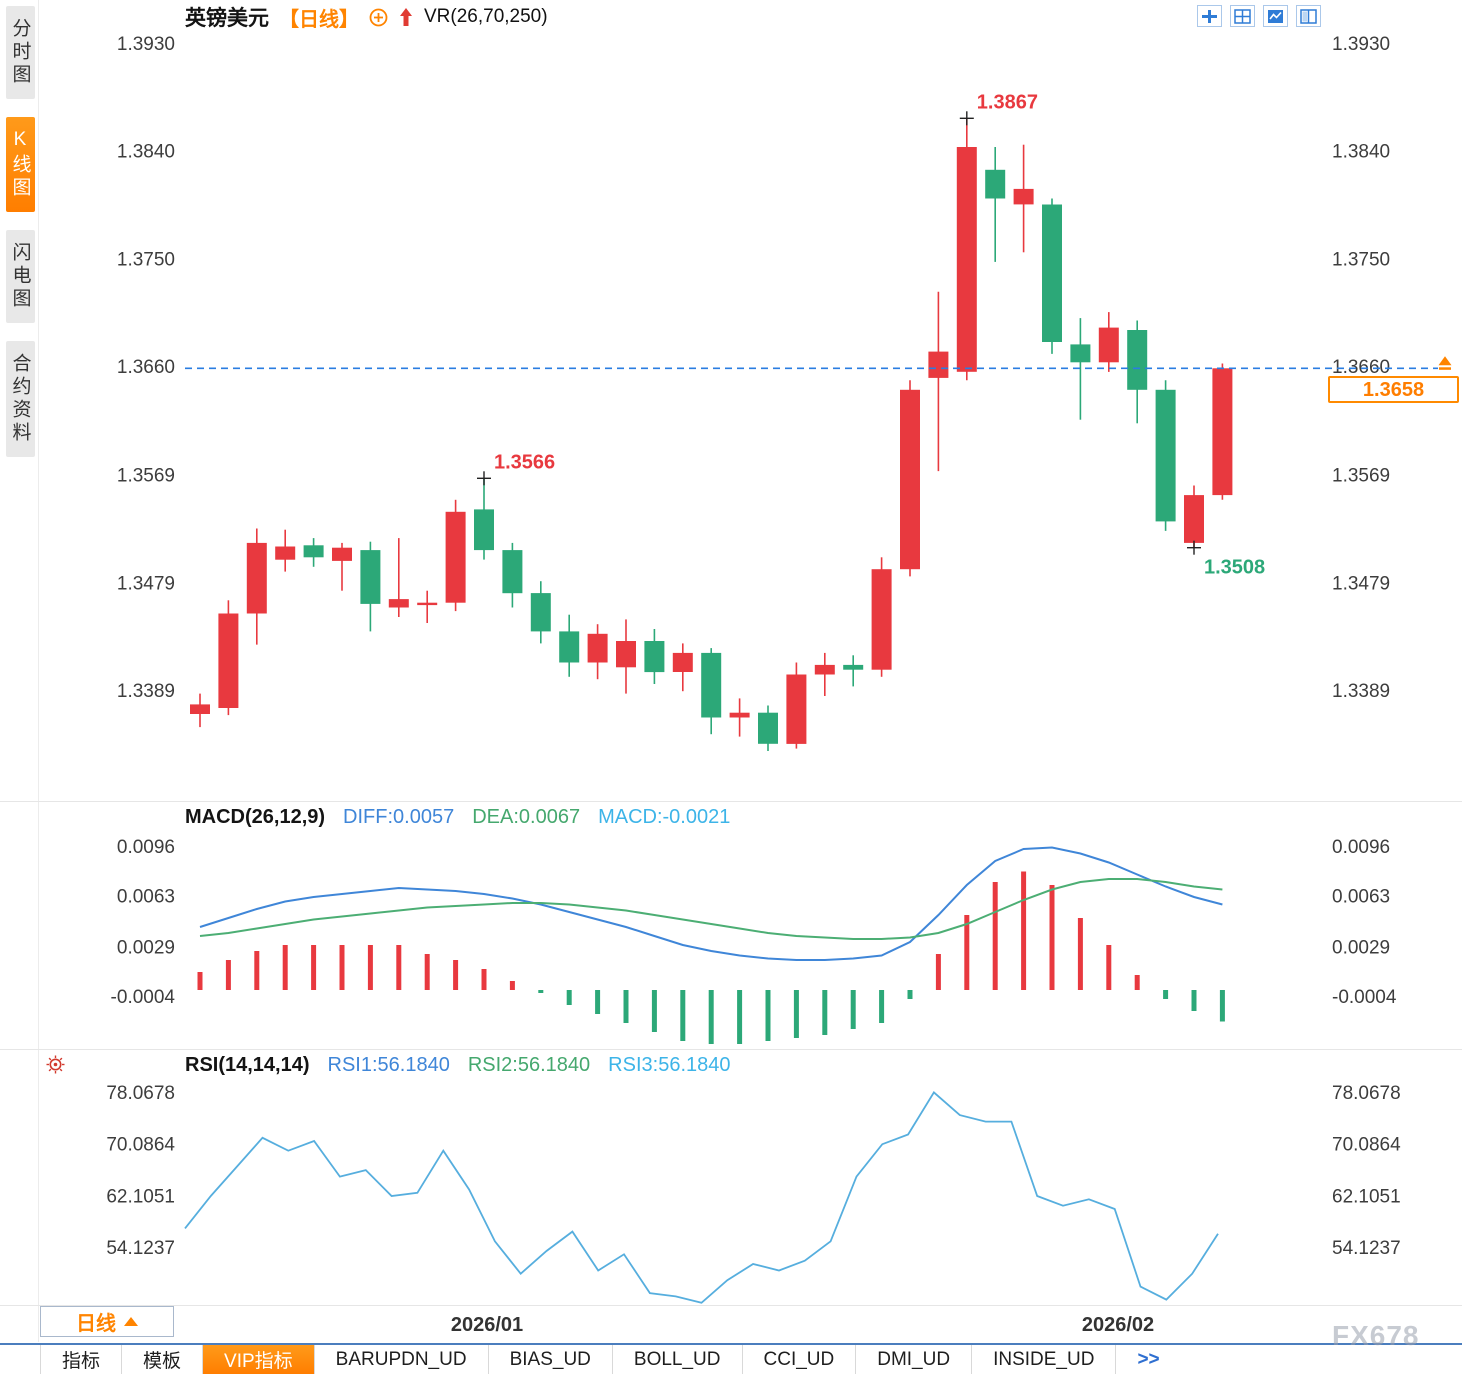  I want to click on x-axis-label: 2026/01, so click(487, 1325).